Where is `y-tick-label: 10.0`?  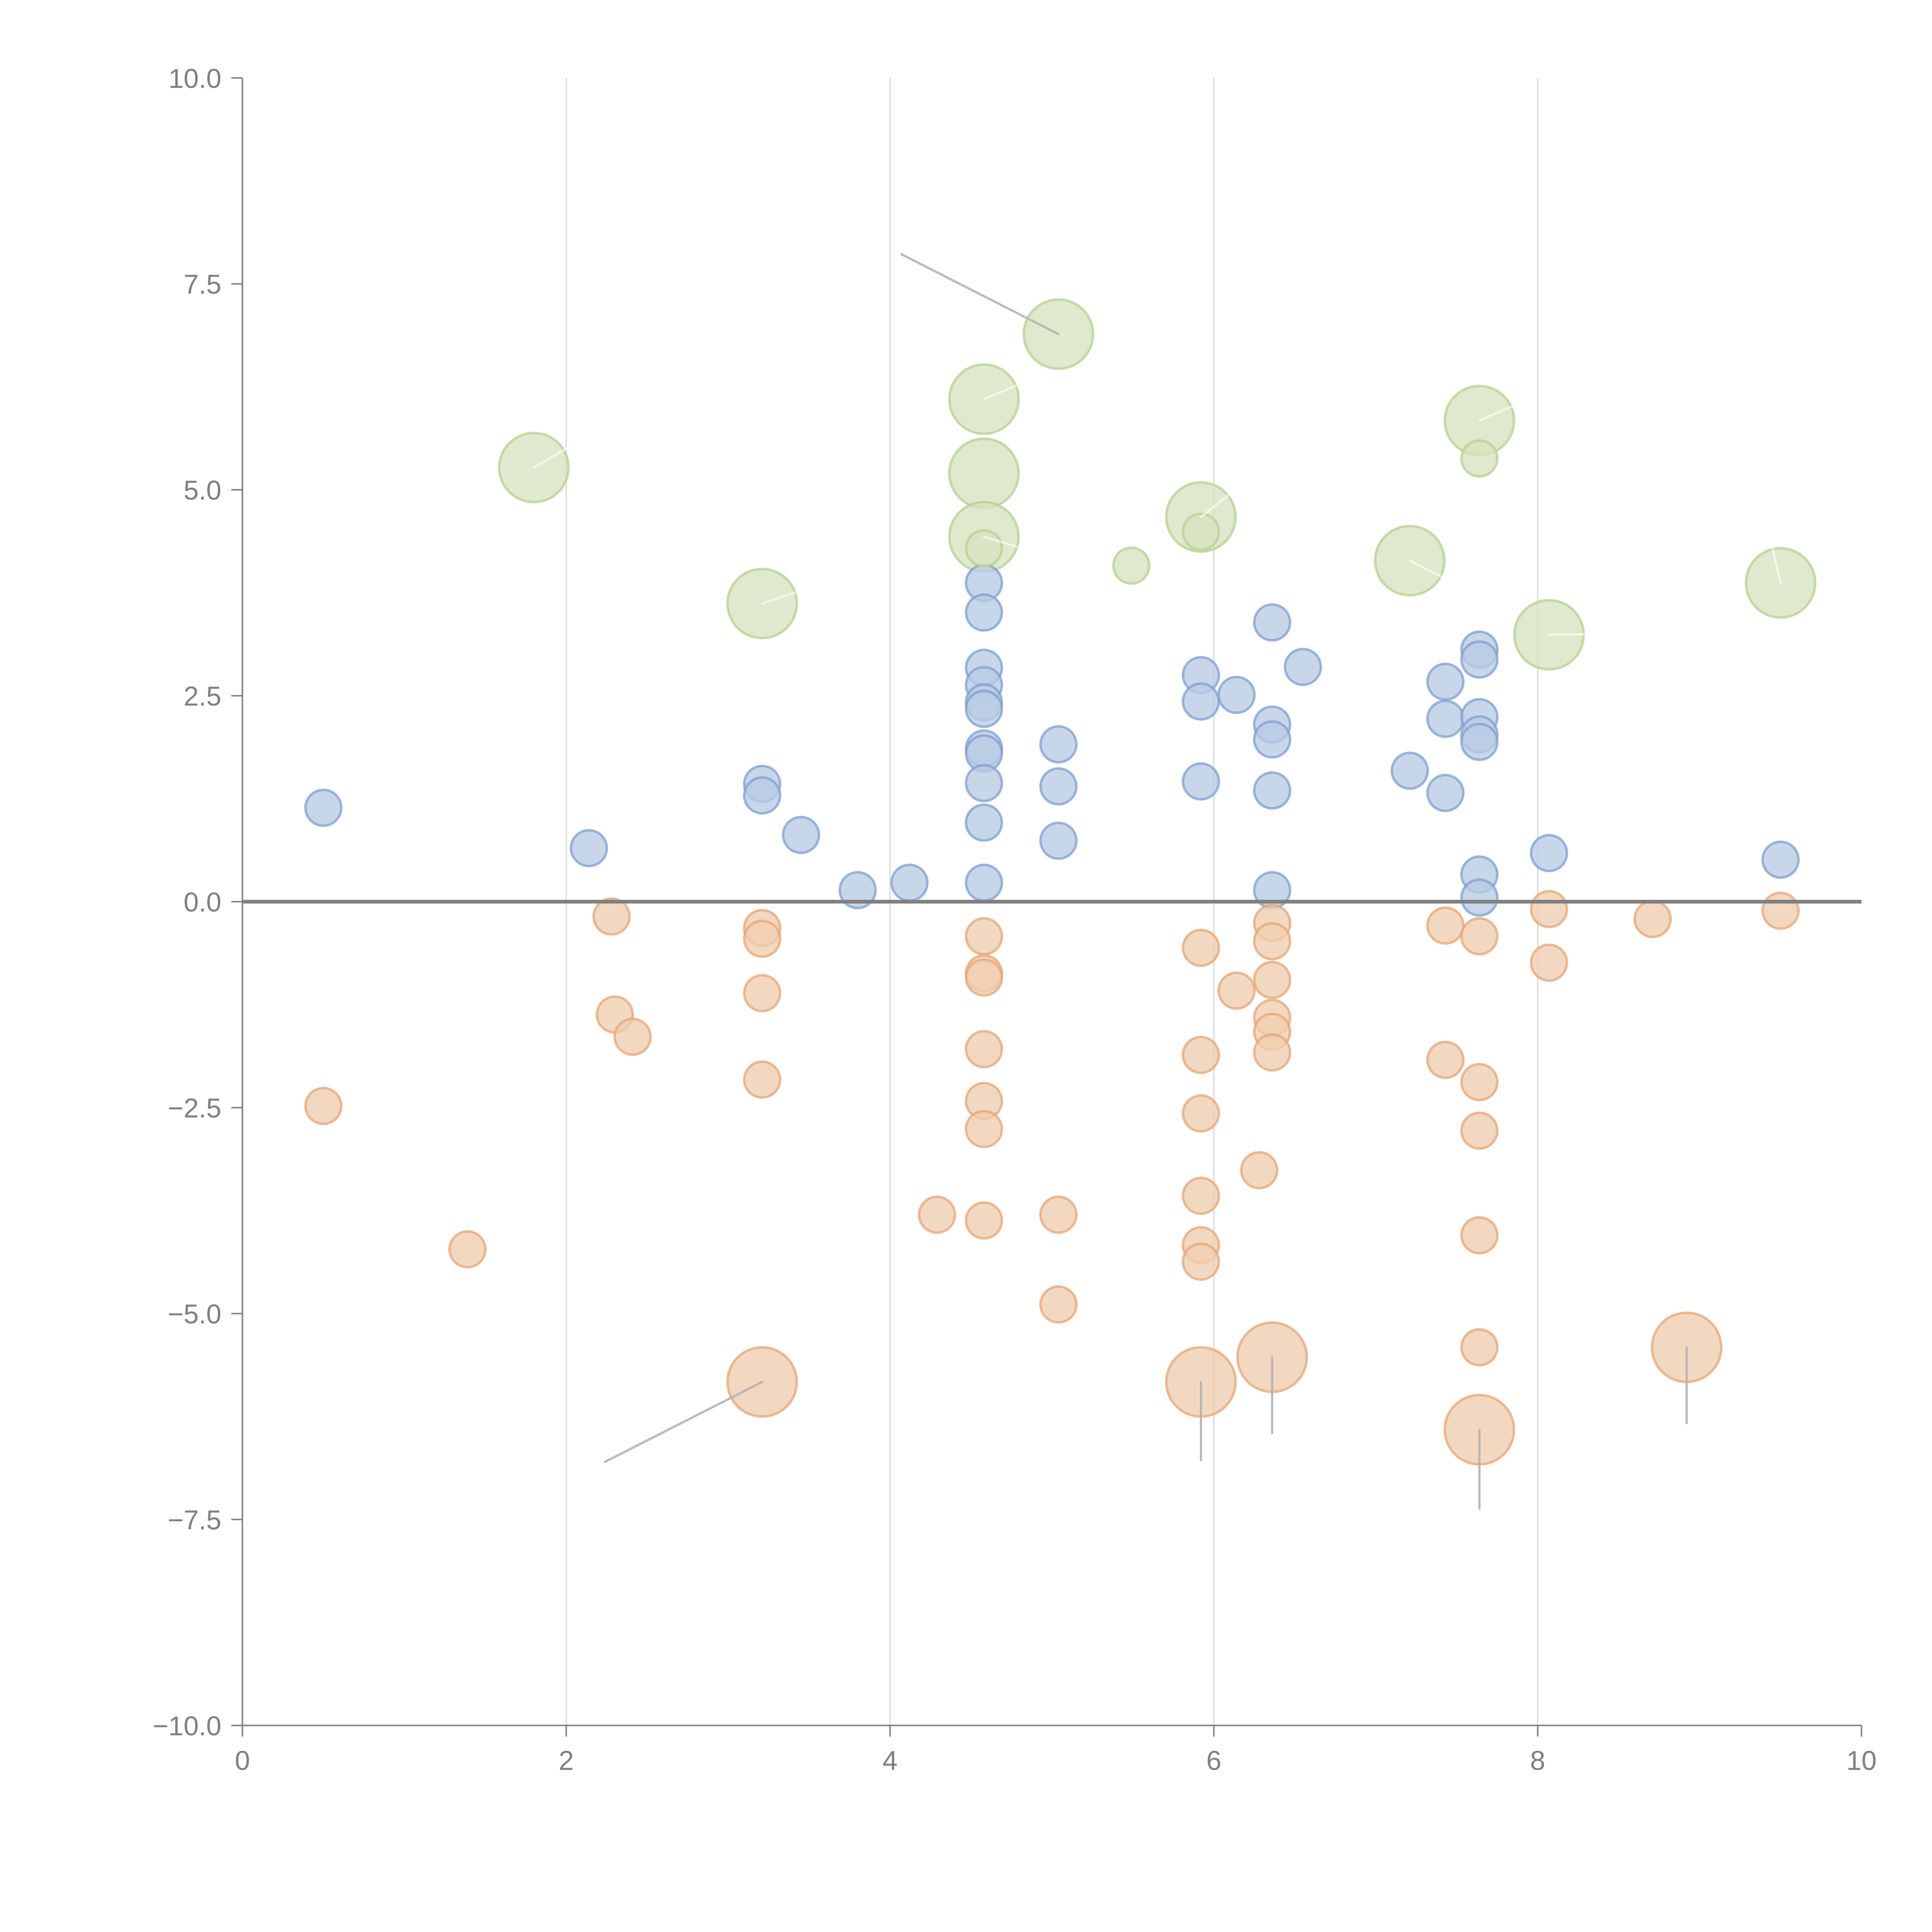
y-tick-label: 10.0 is located at coordinates (194, 78).